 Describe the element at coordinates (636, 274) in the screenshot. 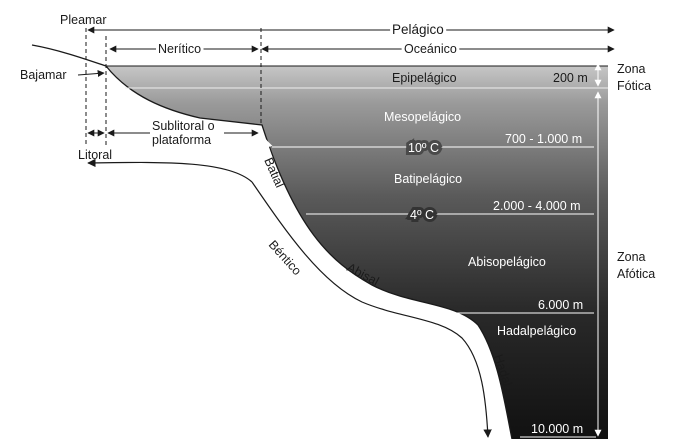

I see `zona-afotica-label-2: Afótica` at that location.